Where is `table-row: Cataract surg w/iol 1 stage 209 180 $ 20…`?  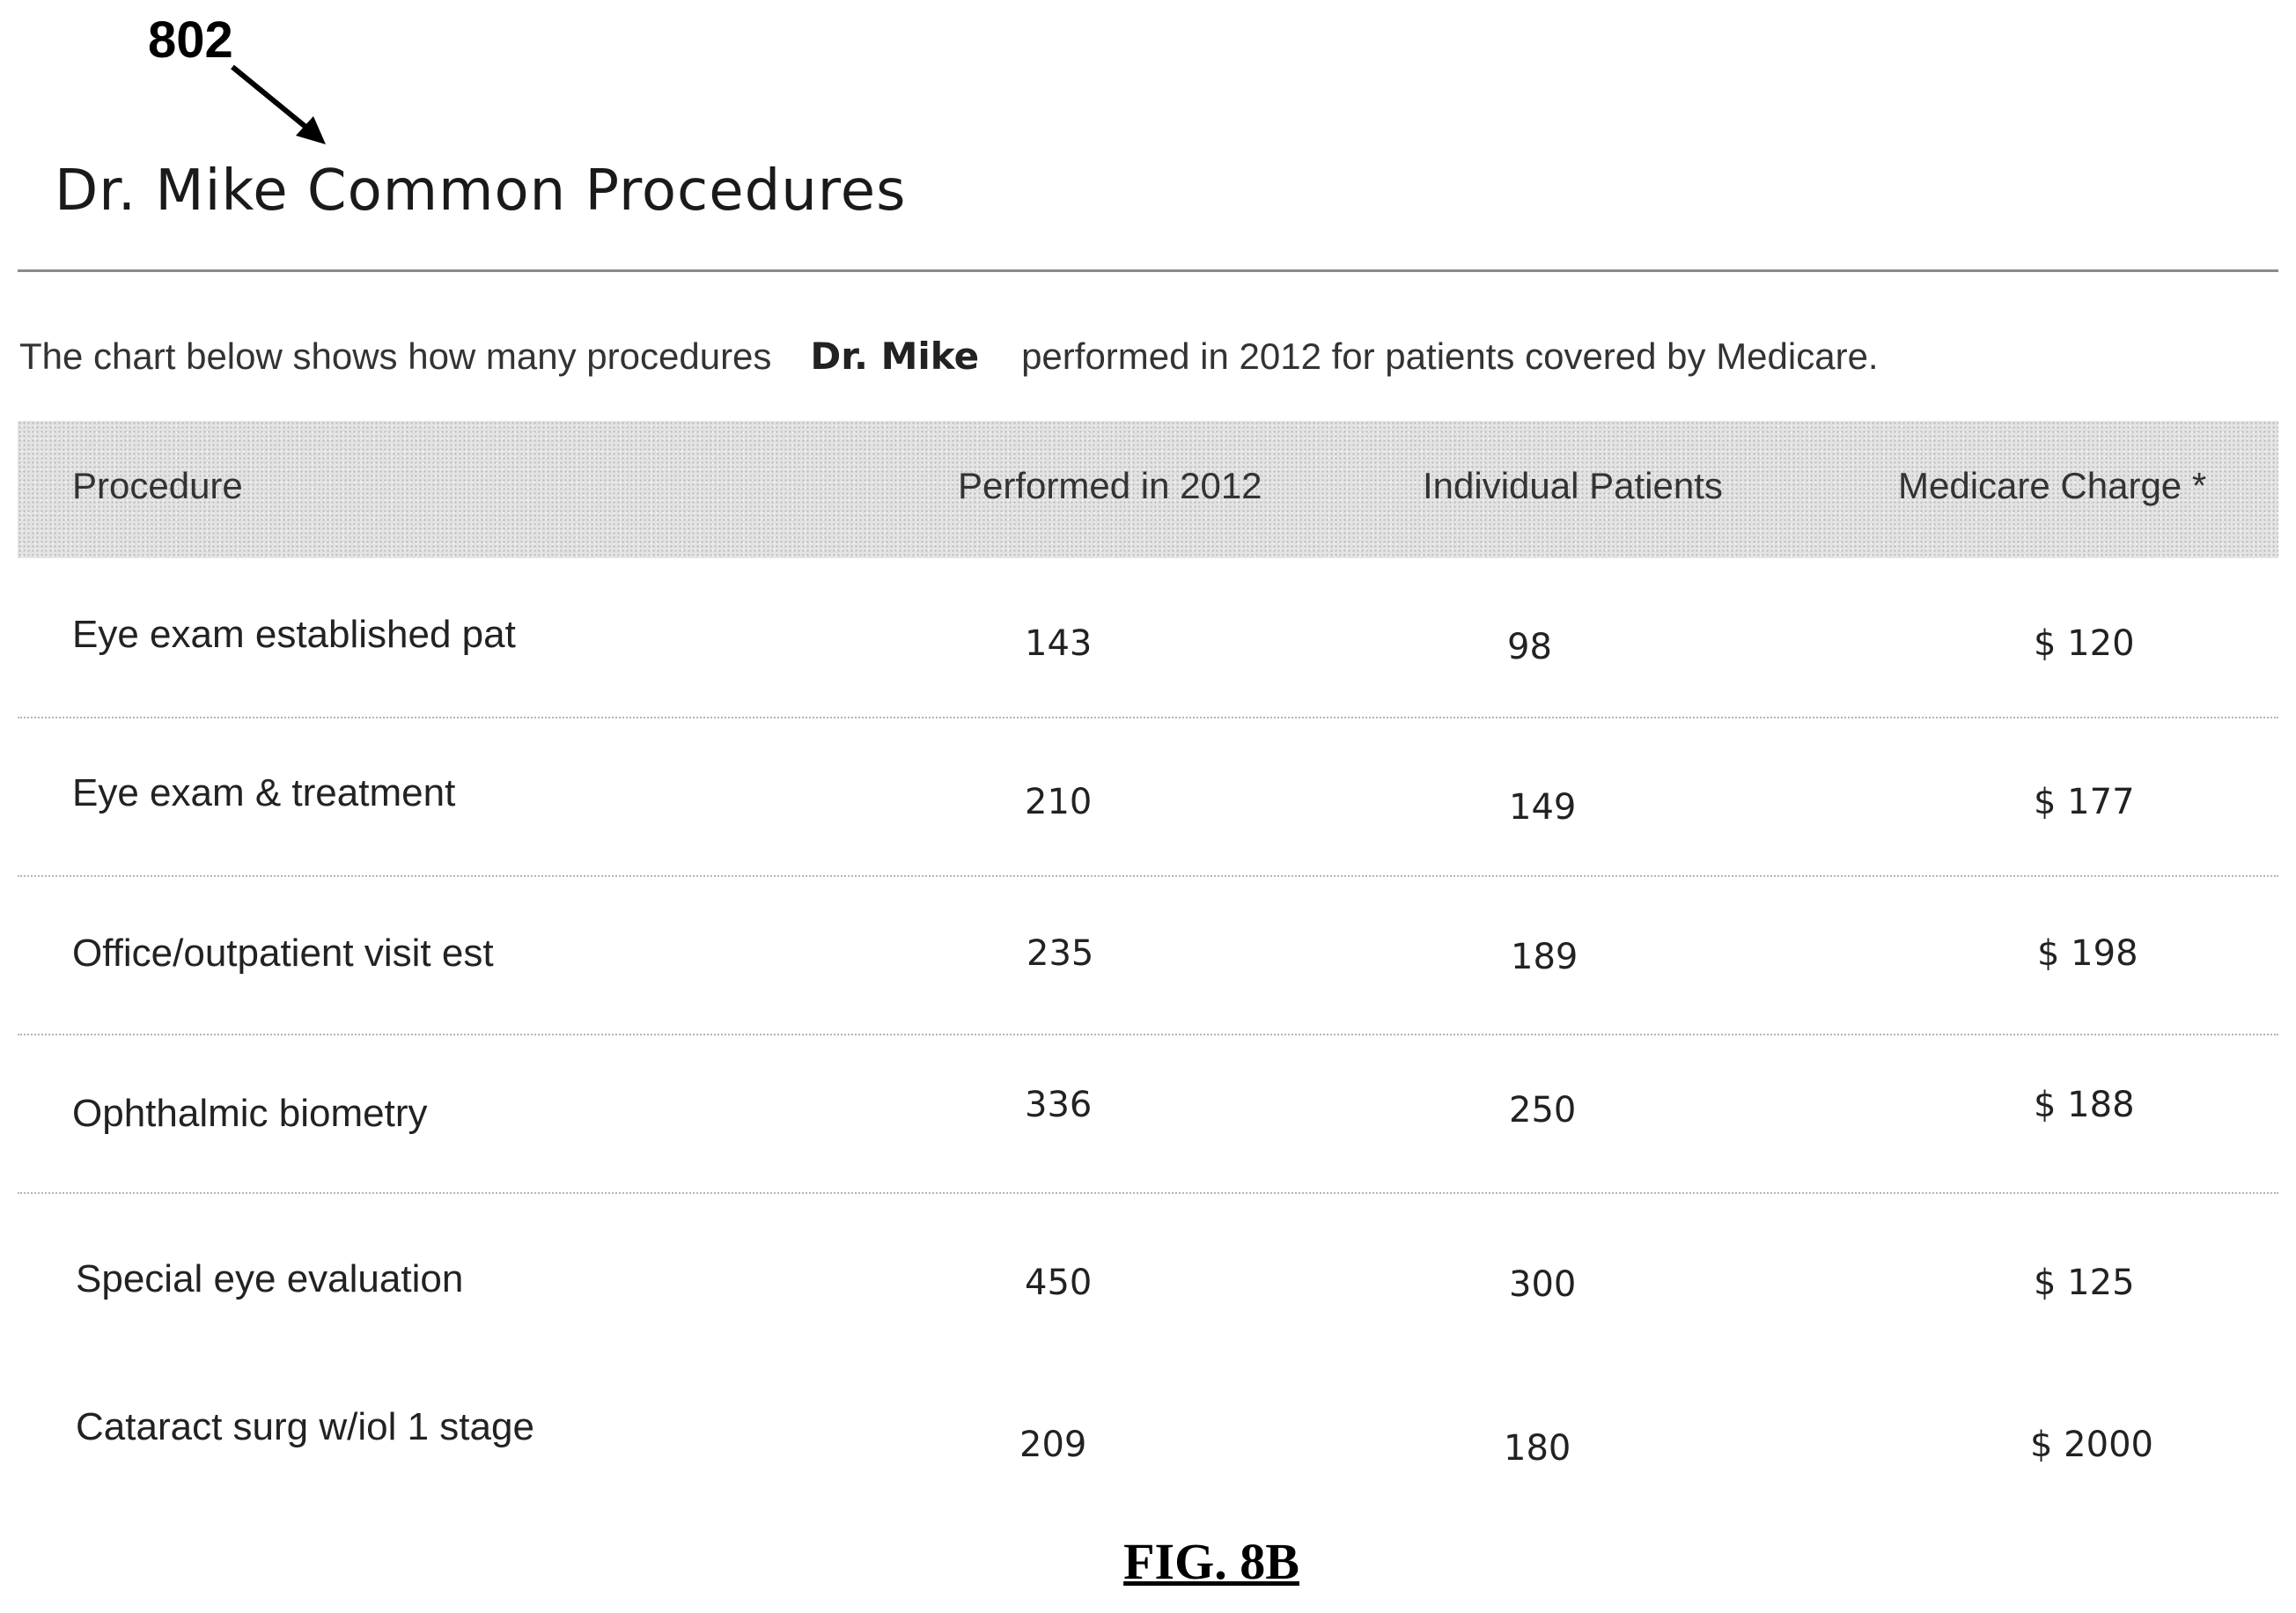
table-row: Cataract surg w/iol 1 stage 209 180 $ 20… is located at coordinates (1148, 1431).